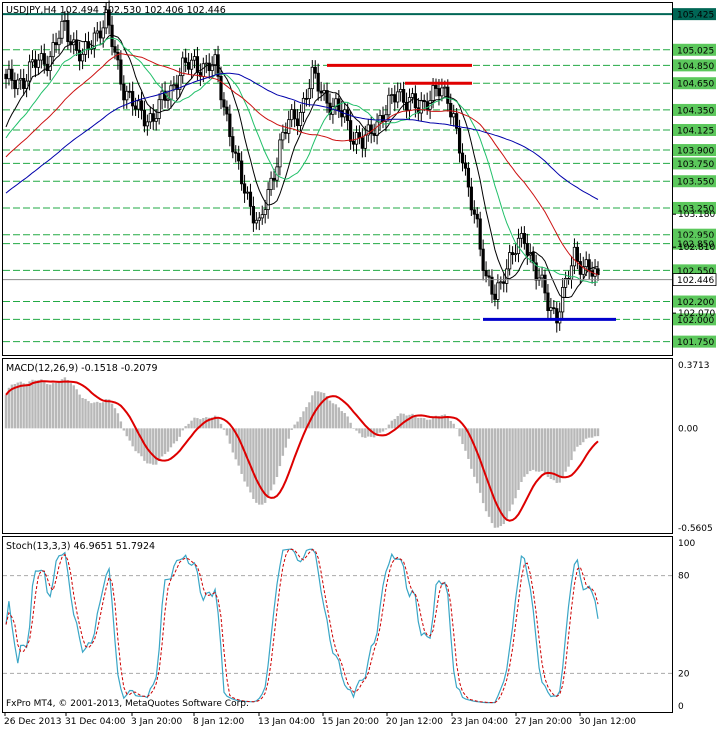  Describe the element at coordinates (686, 544) in the screenshot. I see `stoch-scale-label: 100` at that location.